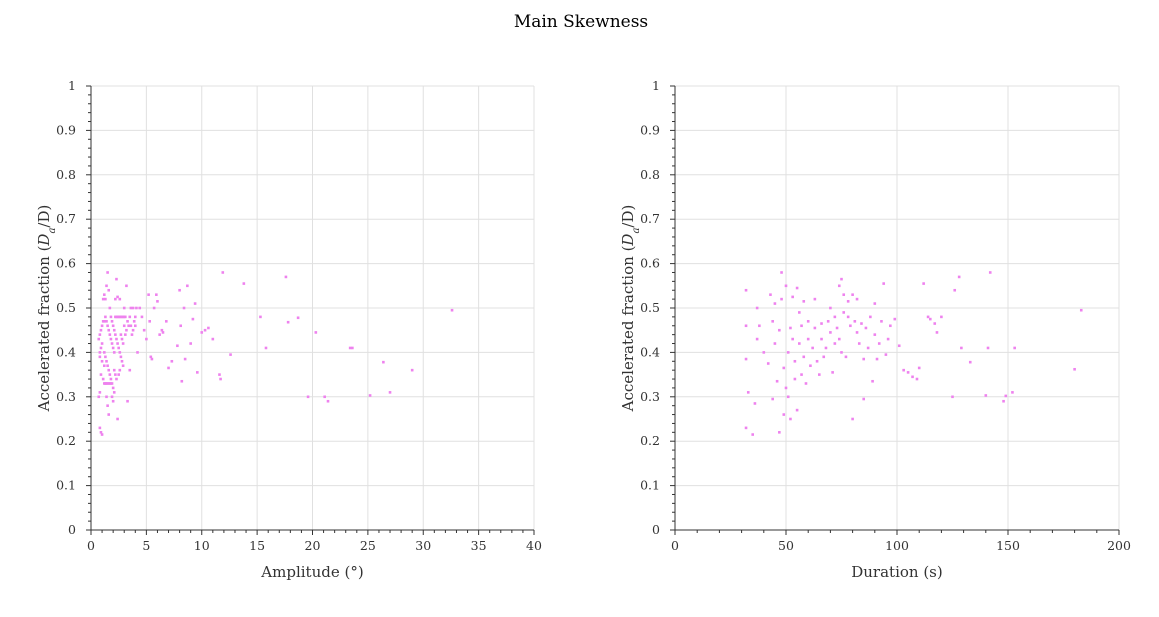  I want to click on y-tick-label: 0.7, so click(66, 218).